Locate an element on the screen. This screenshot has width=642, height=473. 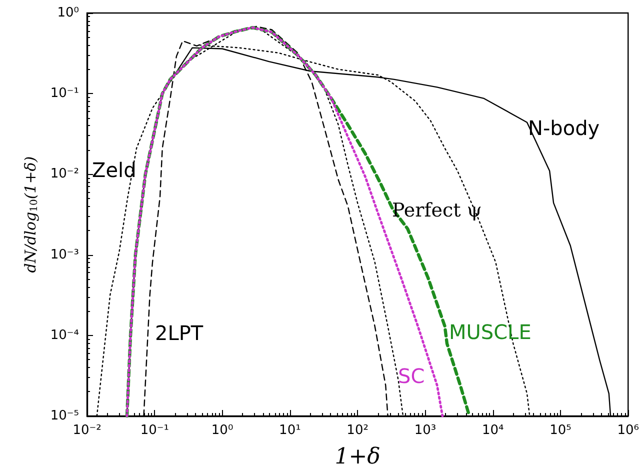
y-tick-label: 10⁻⁴ is located at coordinates (64, 335).